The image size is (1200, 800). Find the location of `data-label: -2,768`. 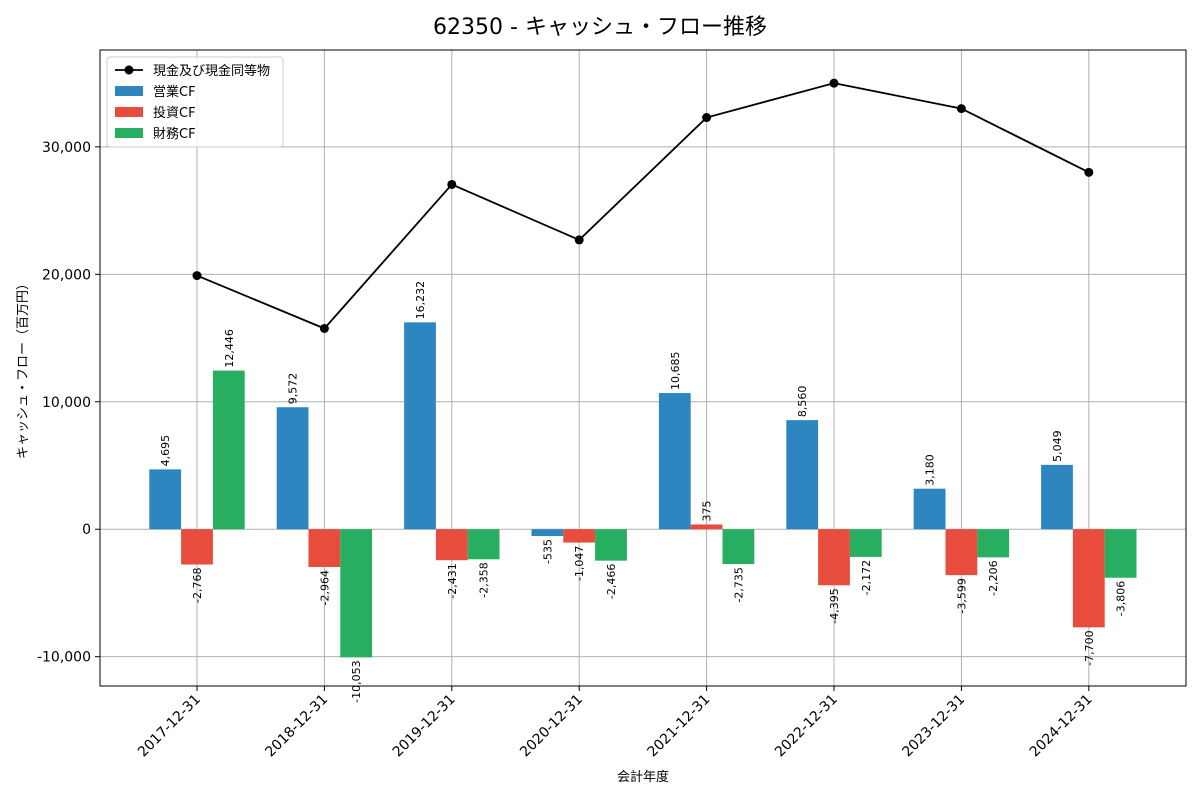

data-label: -2,768 is located at coordinates (197, 585).